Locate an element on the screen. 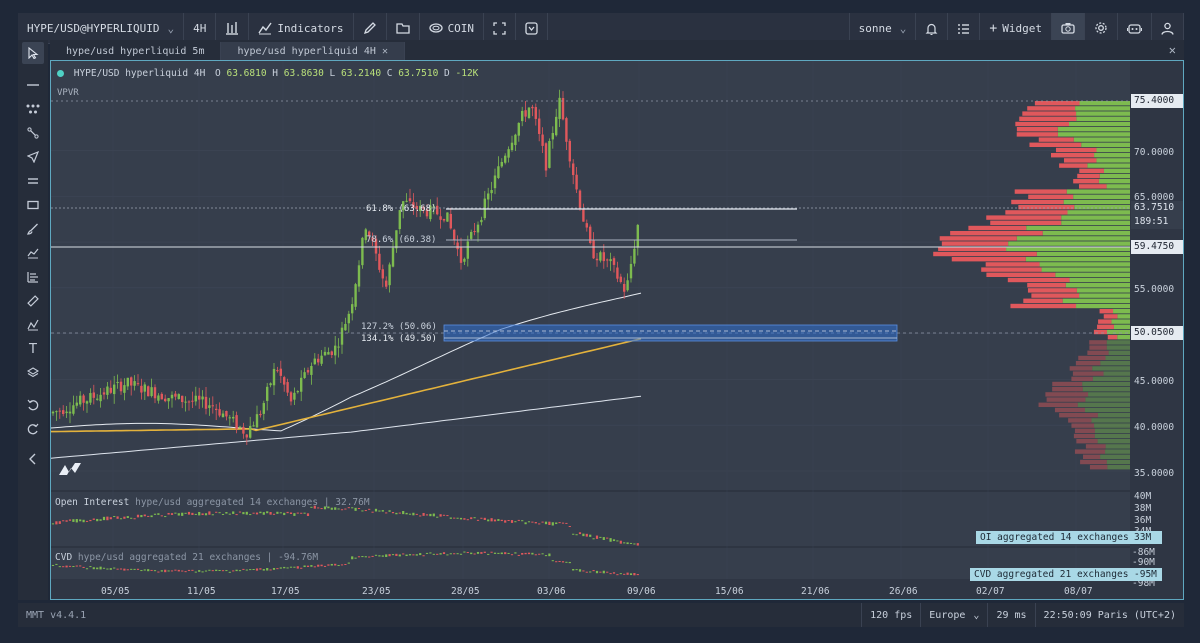 The height and width of the screenshot is (643, 1200). brush-icon is located at coordinates (33, 229).